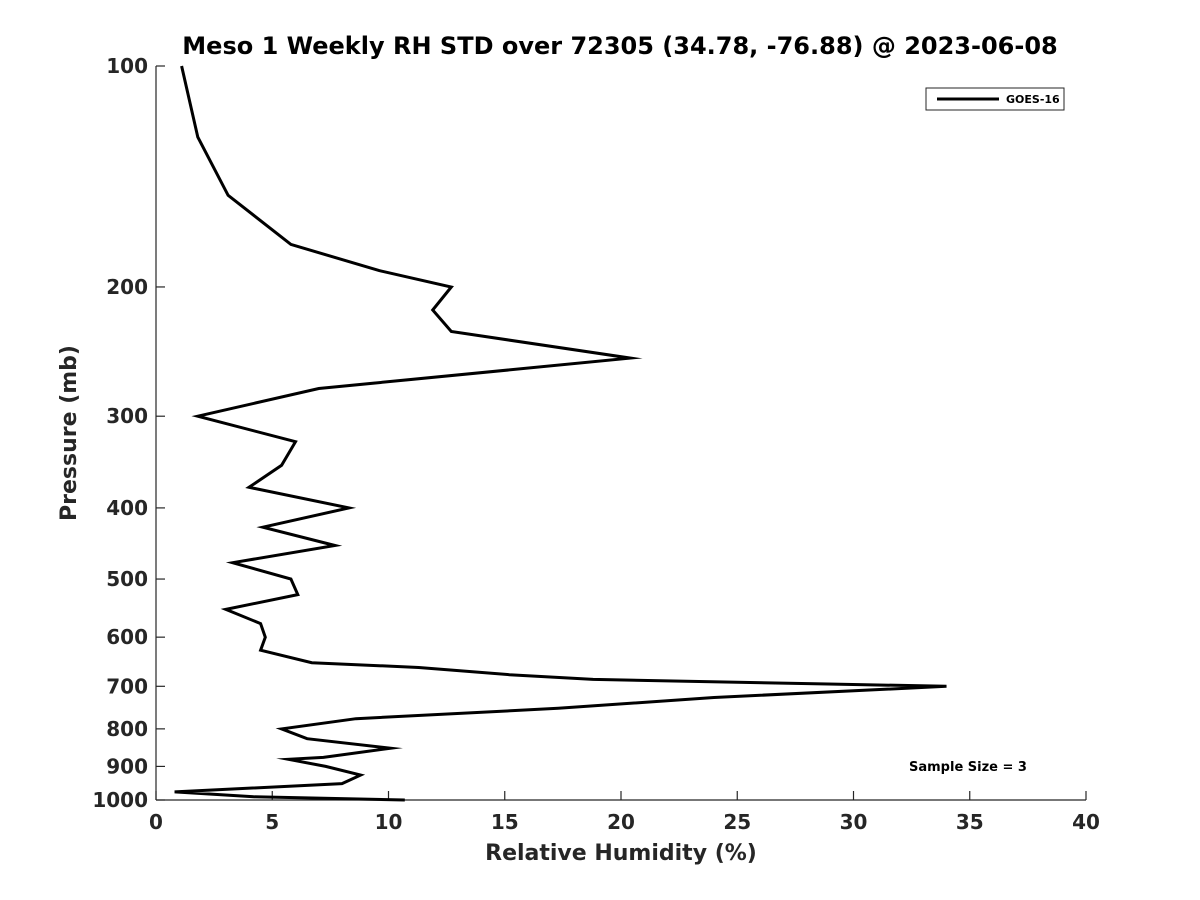 Image resolution: width=1200 pixels, height=900 pixels. What do you see at coordinates (621, 853) in the screenshot?
I see `x-axis-label: Relative Humidity (%)` at bounding box center [621, 853].